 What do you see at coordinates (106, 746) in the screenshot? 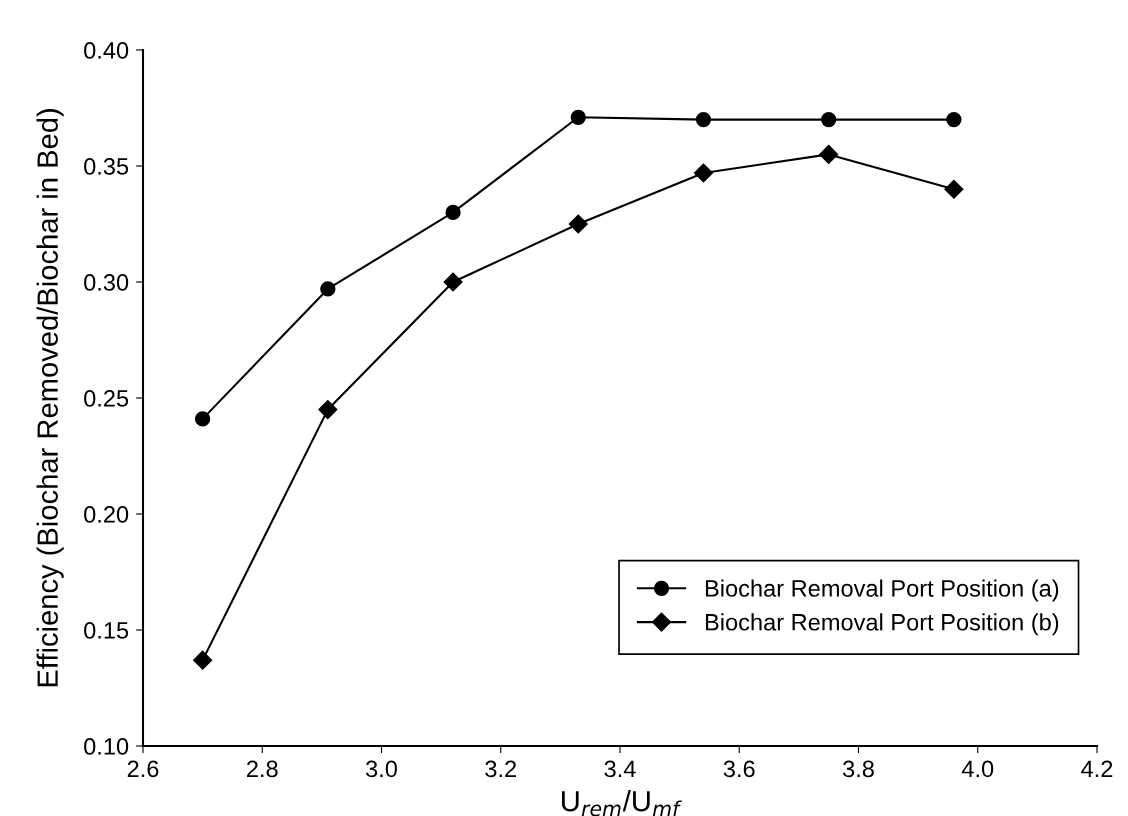
I see `y-tick-label: 0.10` at bounding box center [106, 746].